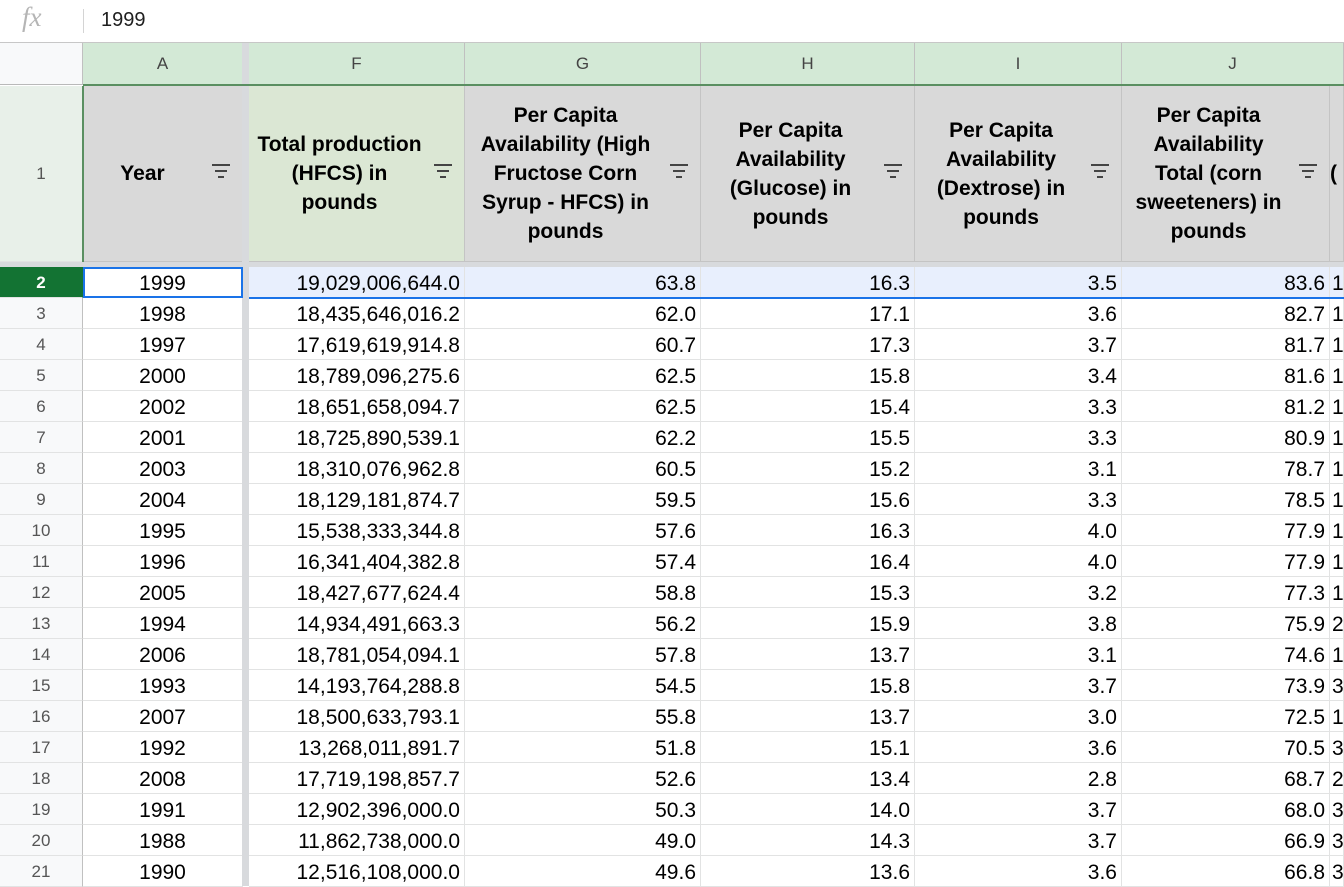 The height and width of the screenshot is (887, 1344). Describe the element at coordinates (1337, 778) in the screenshot. I see `table-cell-partial: 2` at that location.